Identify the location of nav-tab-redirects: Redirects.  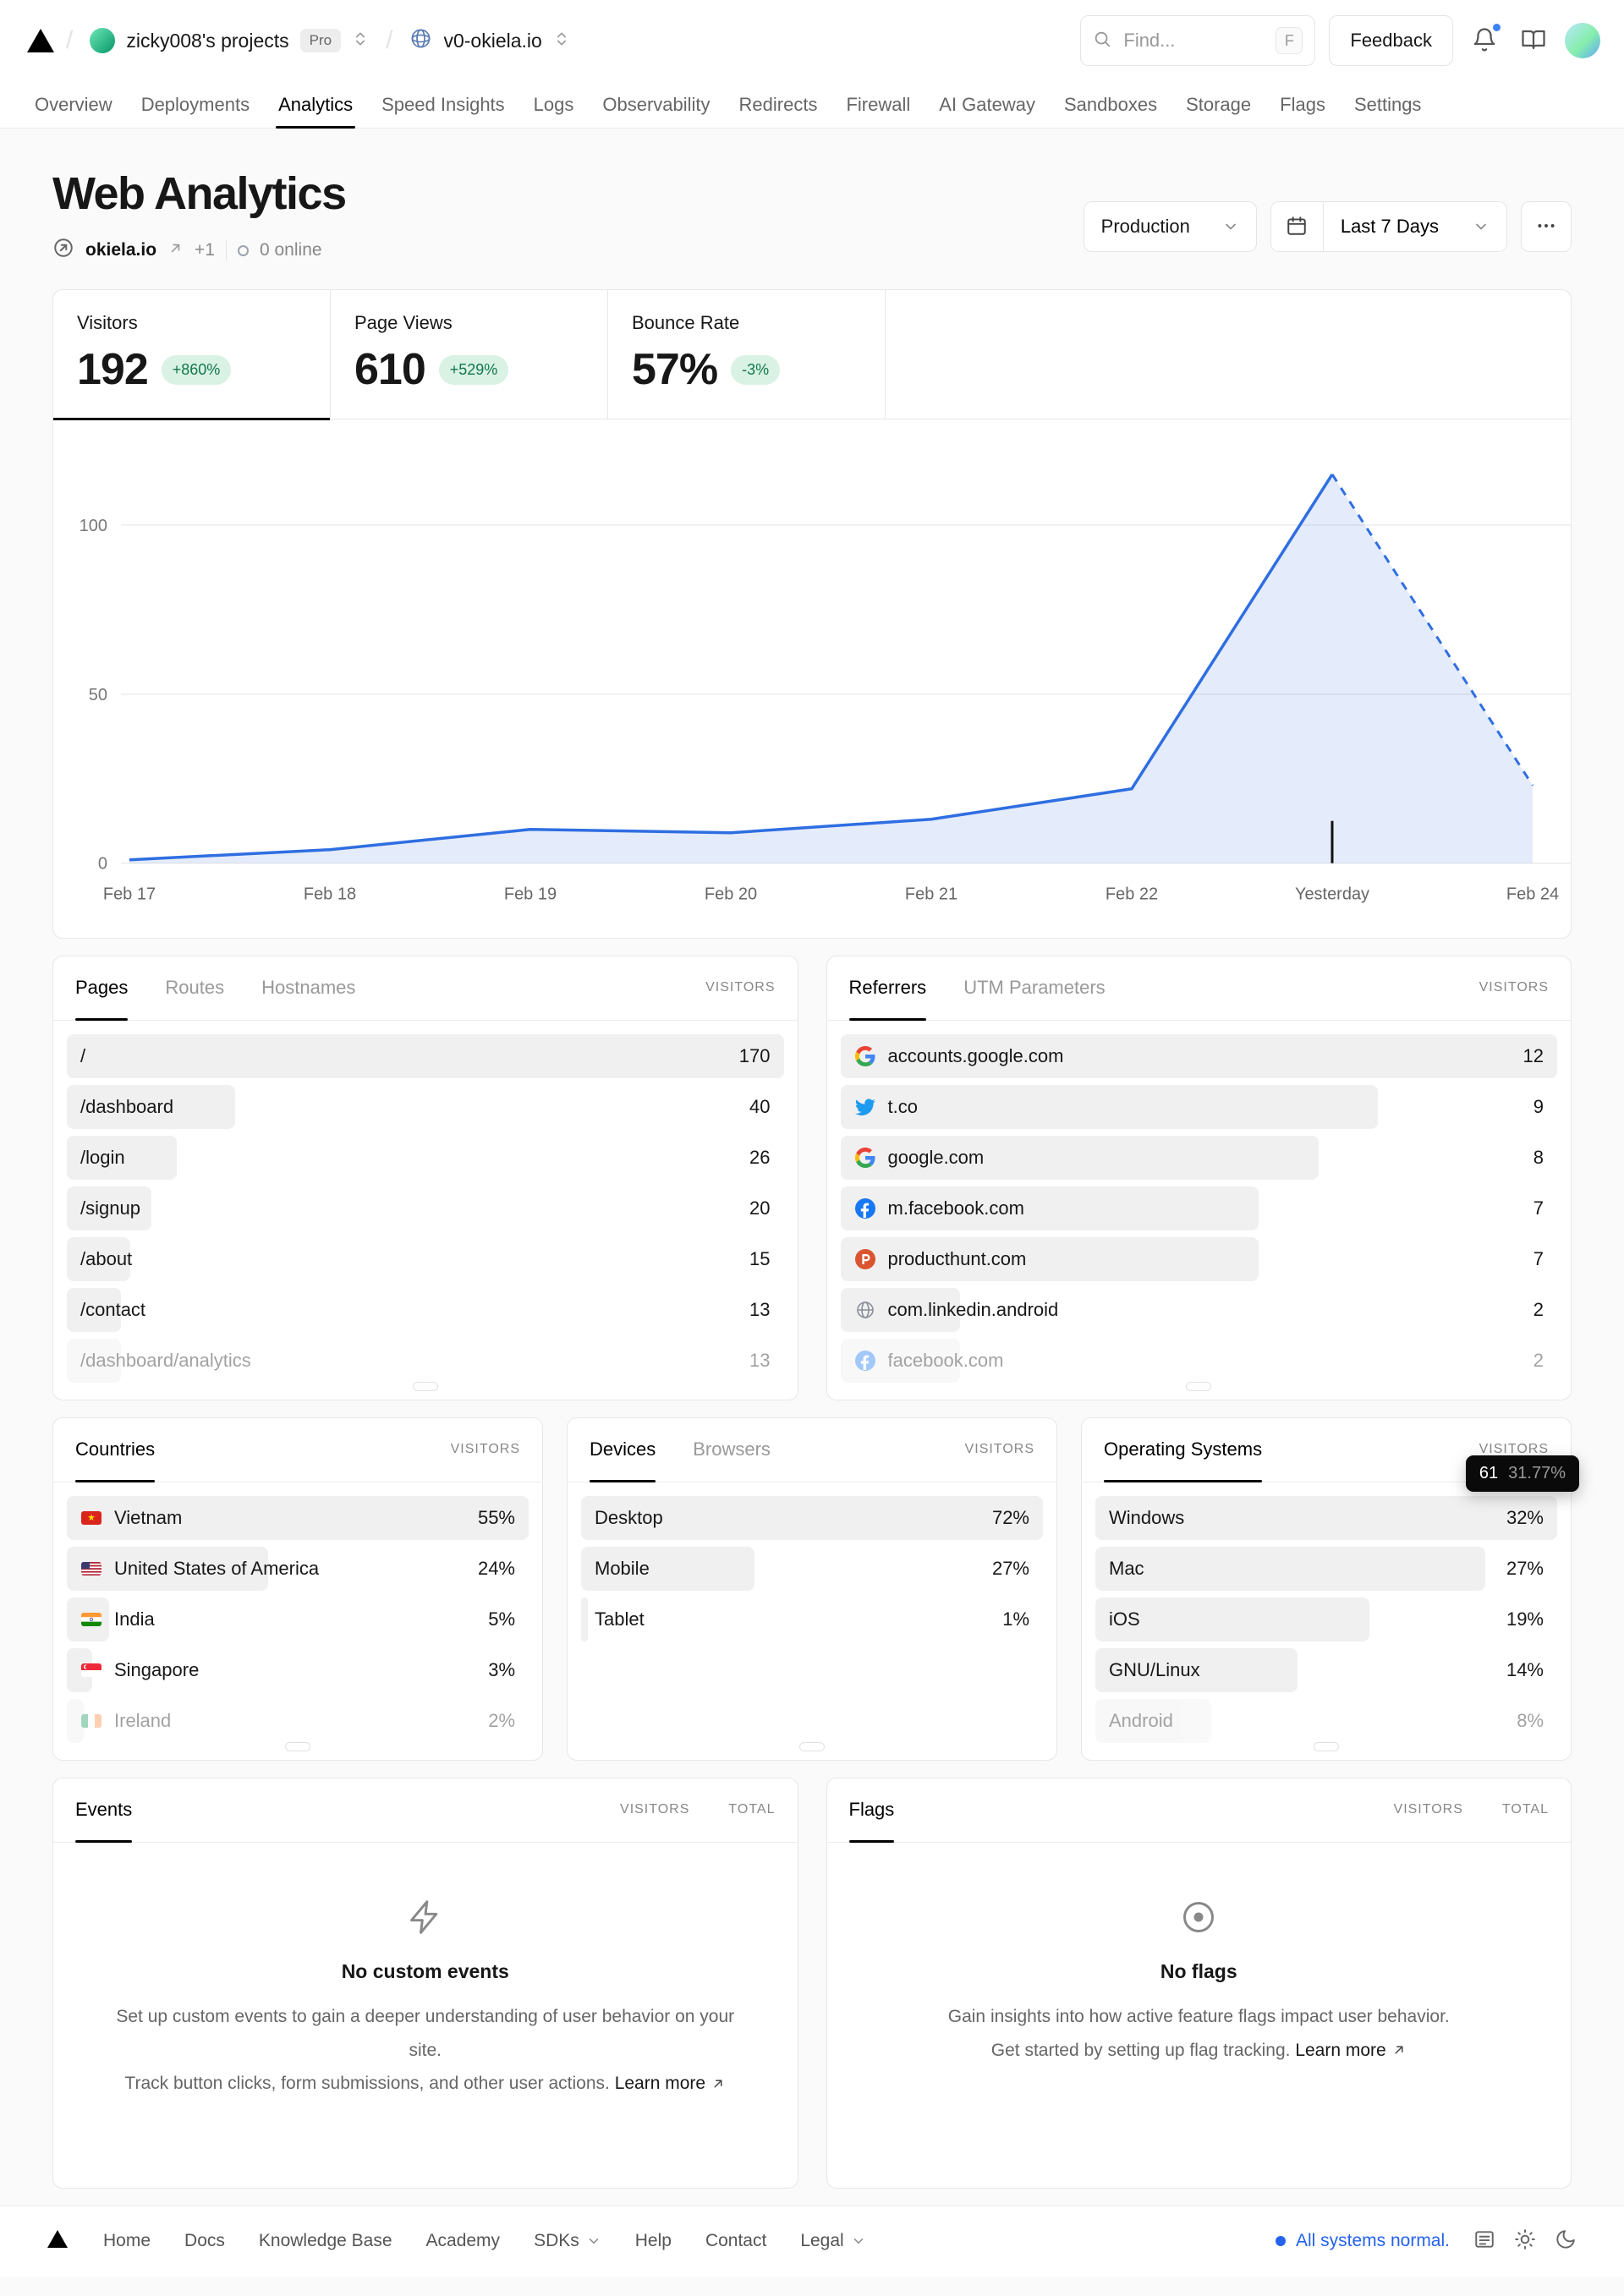
(779, 105).